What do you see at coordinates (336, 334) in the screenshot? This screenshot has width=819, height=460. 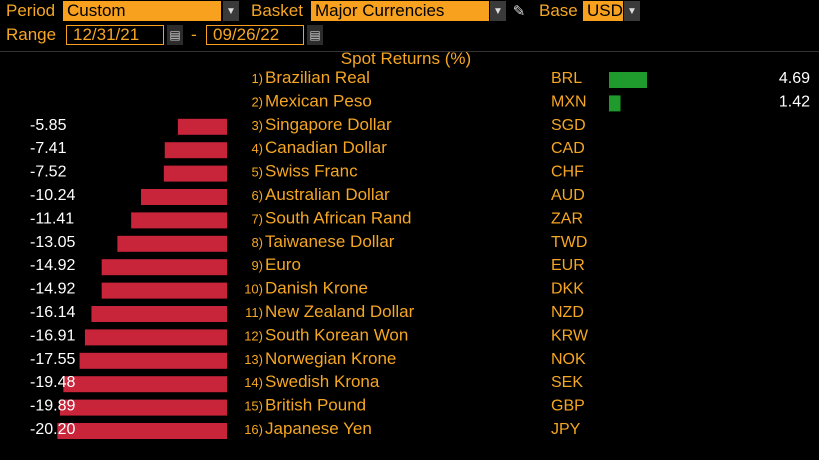 I see `currency-name-krw: South Korean Won` at bounding box center [336, 334].